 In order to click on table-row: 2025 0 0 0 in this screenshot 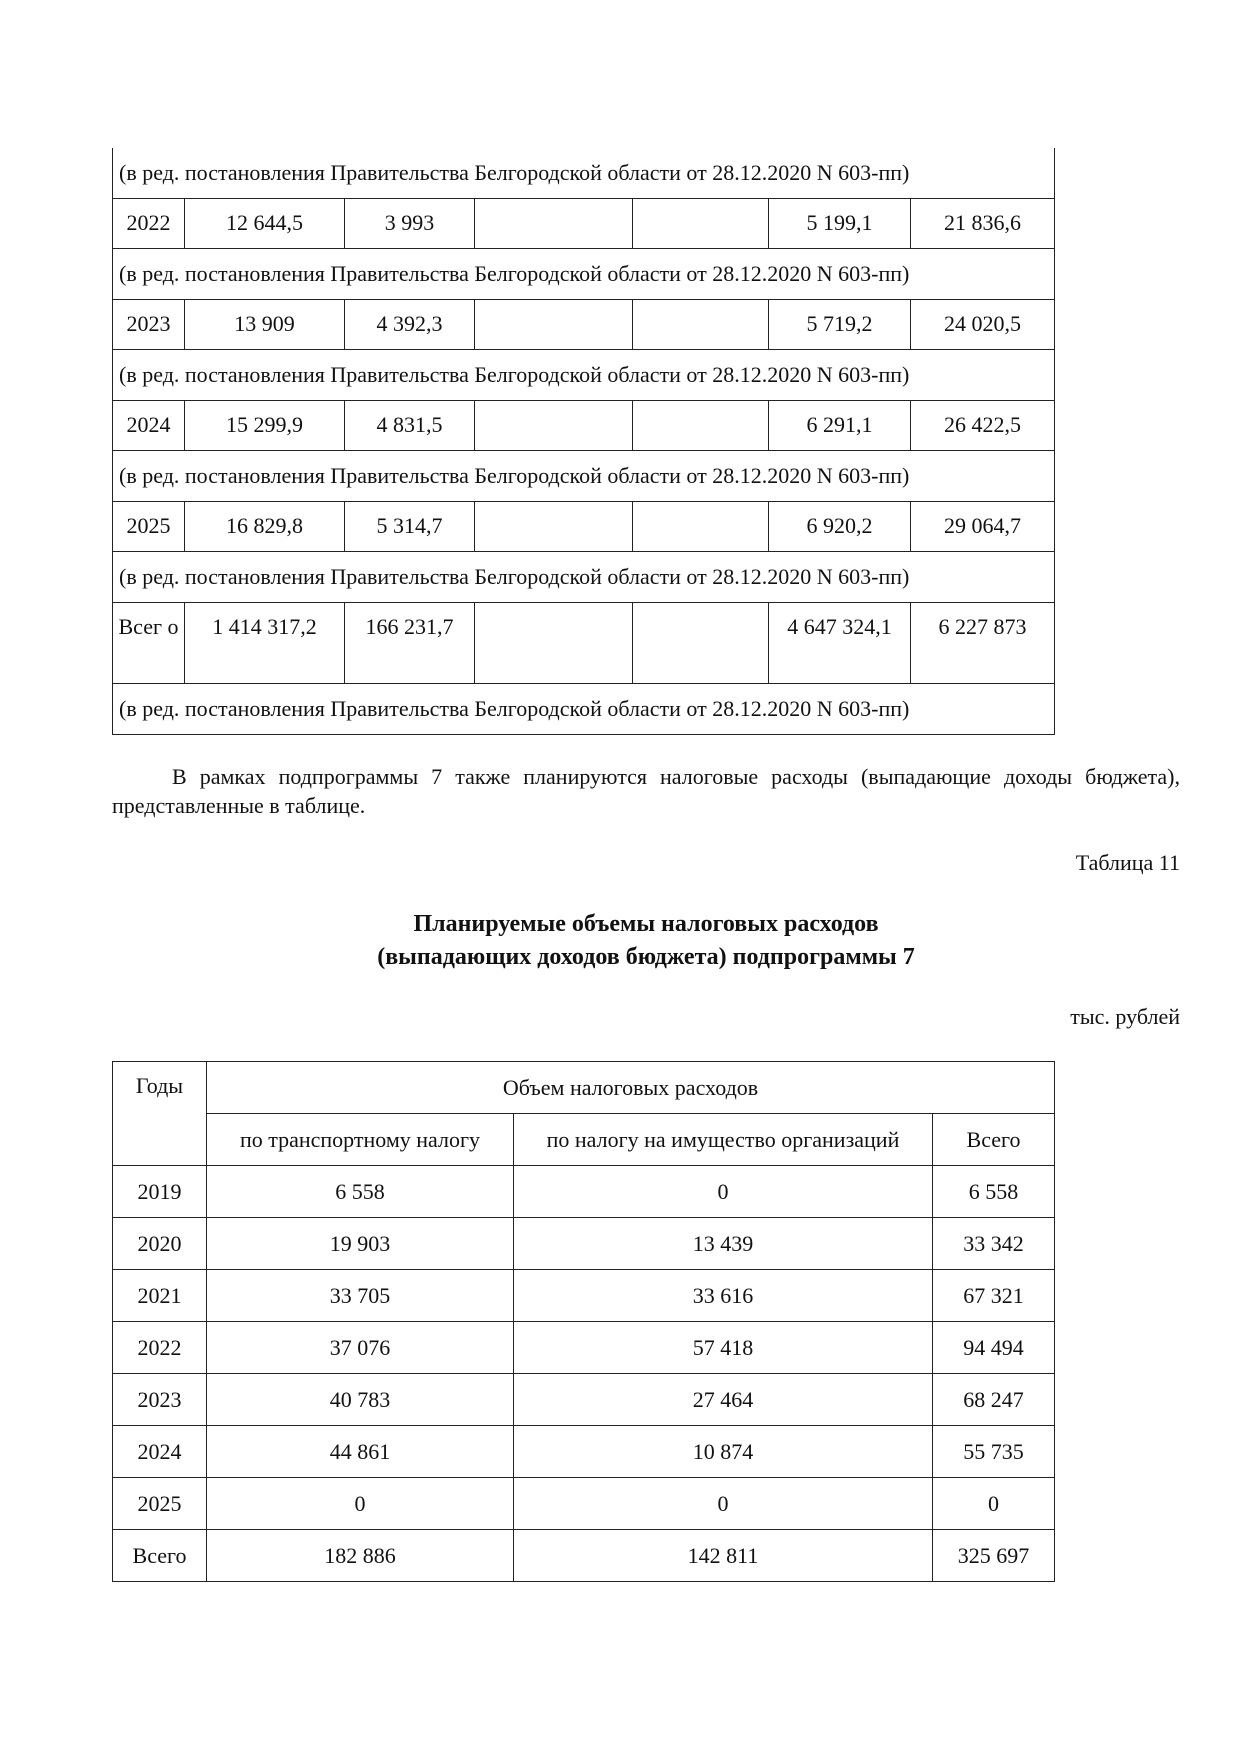, I will do `click(584, 1503)`.